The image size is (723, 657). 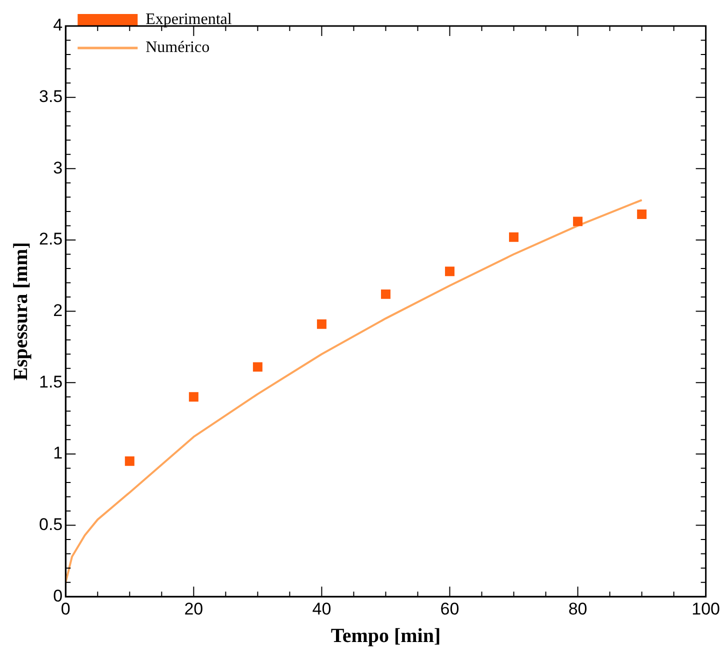 What do you see at coordinates (178, 47) in the screenshot?
I see `legend-label: Numérico` at bounding box center [178, 47].